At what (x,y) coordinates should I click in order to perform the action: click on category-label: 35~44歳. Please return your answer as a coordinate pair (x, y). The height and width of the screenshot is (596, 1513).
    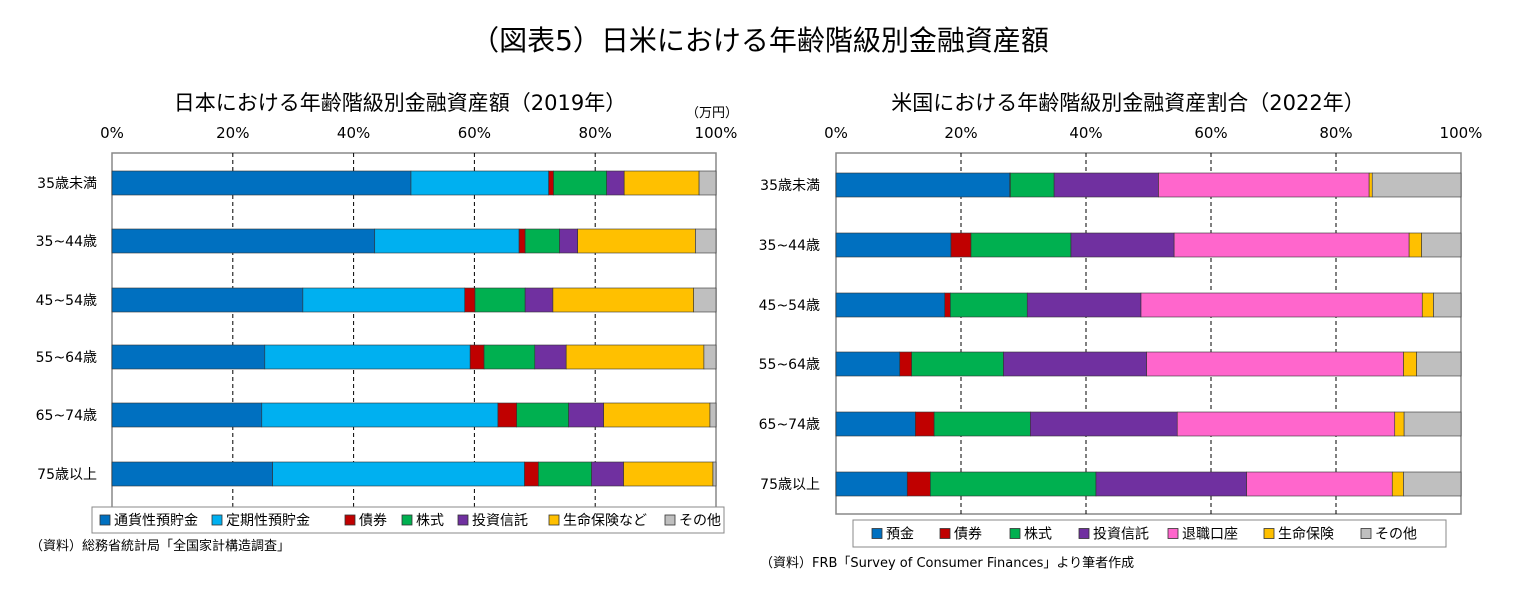
    Looking at the image, I should click on (789, 246).